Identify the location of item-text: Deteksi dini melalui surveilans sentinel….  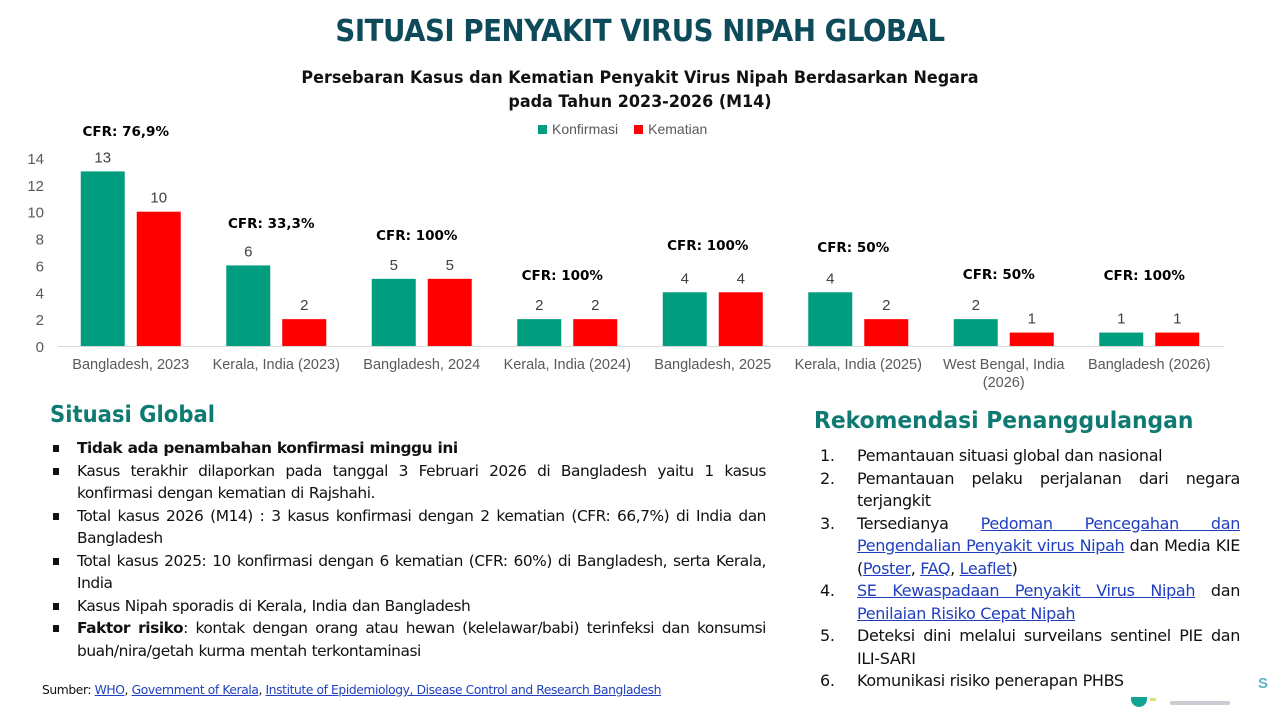
(1048, 647).